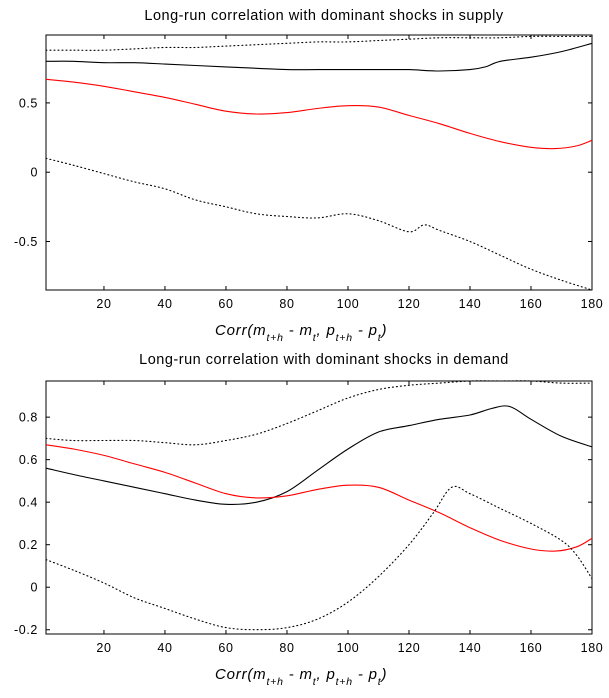 Image resolution: width=609 pixels, height=698 pixels. I want to click on y-tick-label: 0.2, so click(28, 545).